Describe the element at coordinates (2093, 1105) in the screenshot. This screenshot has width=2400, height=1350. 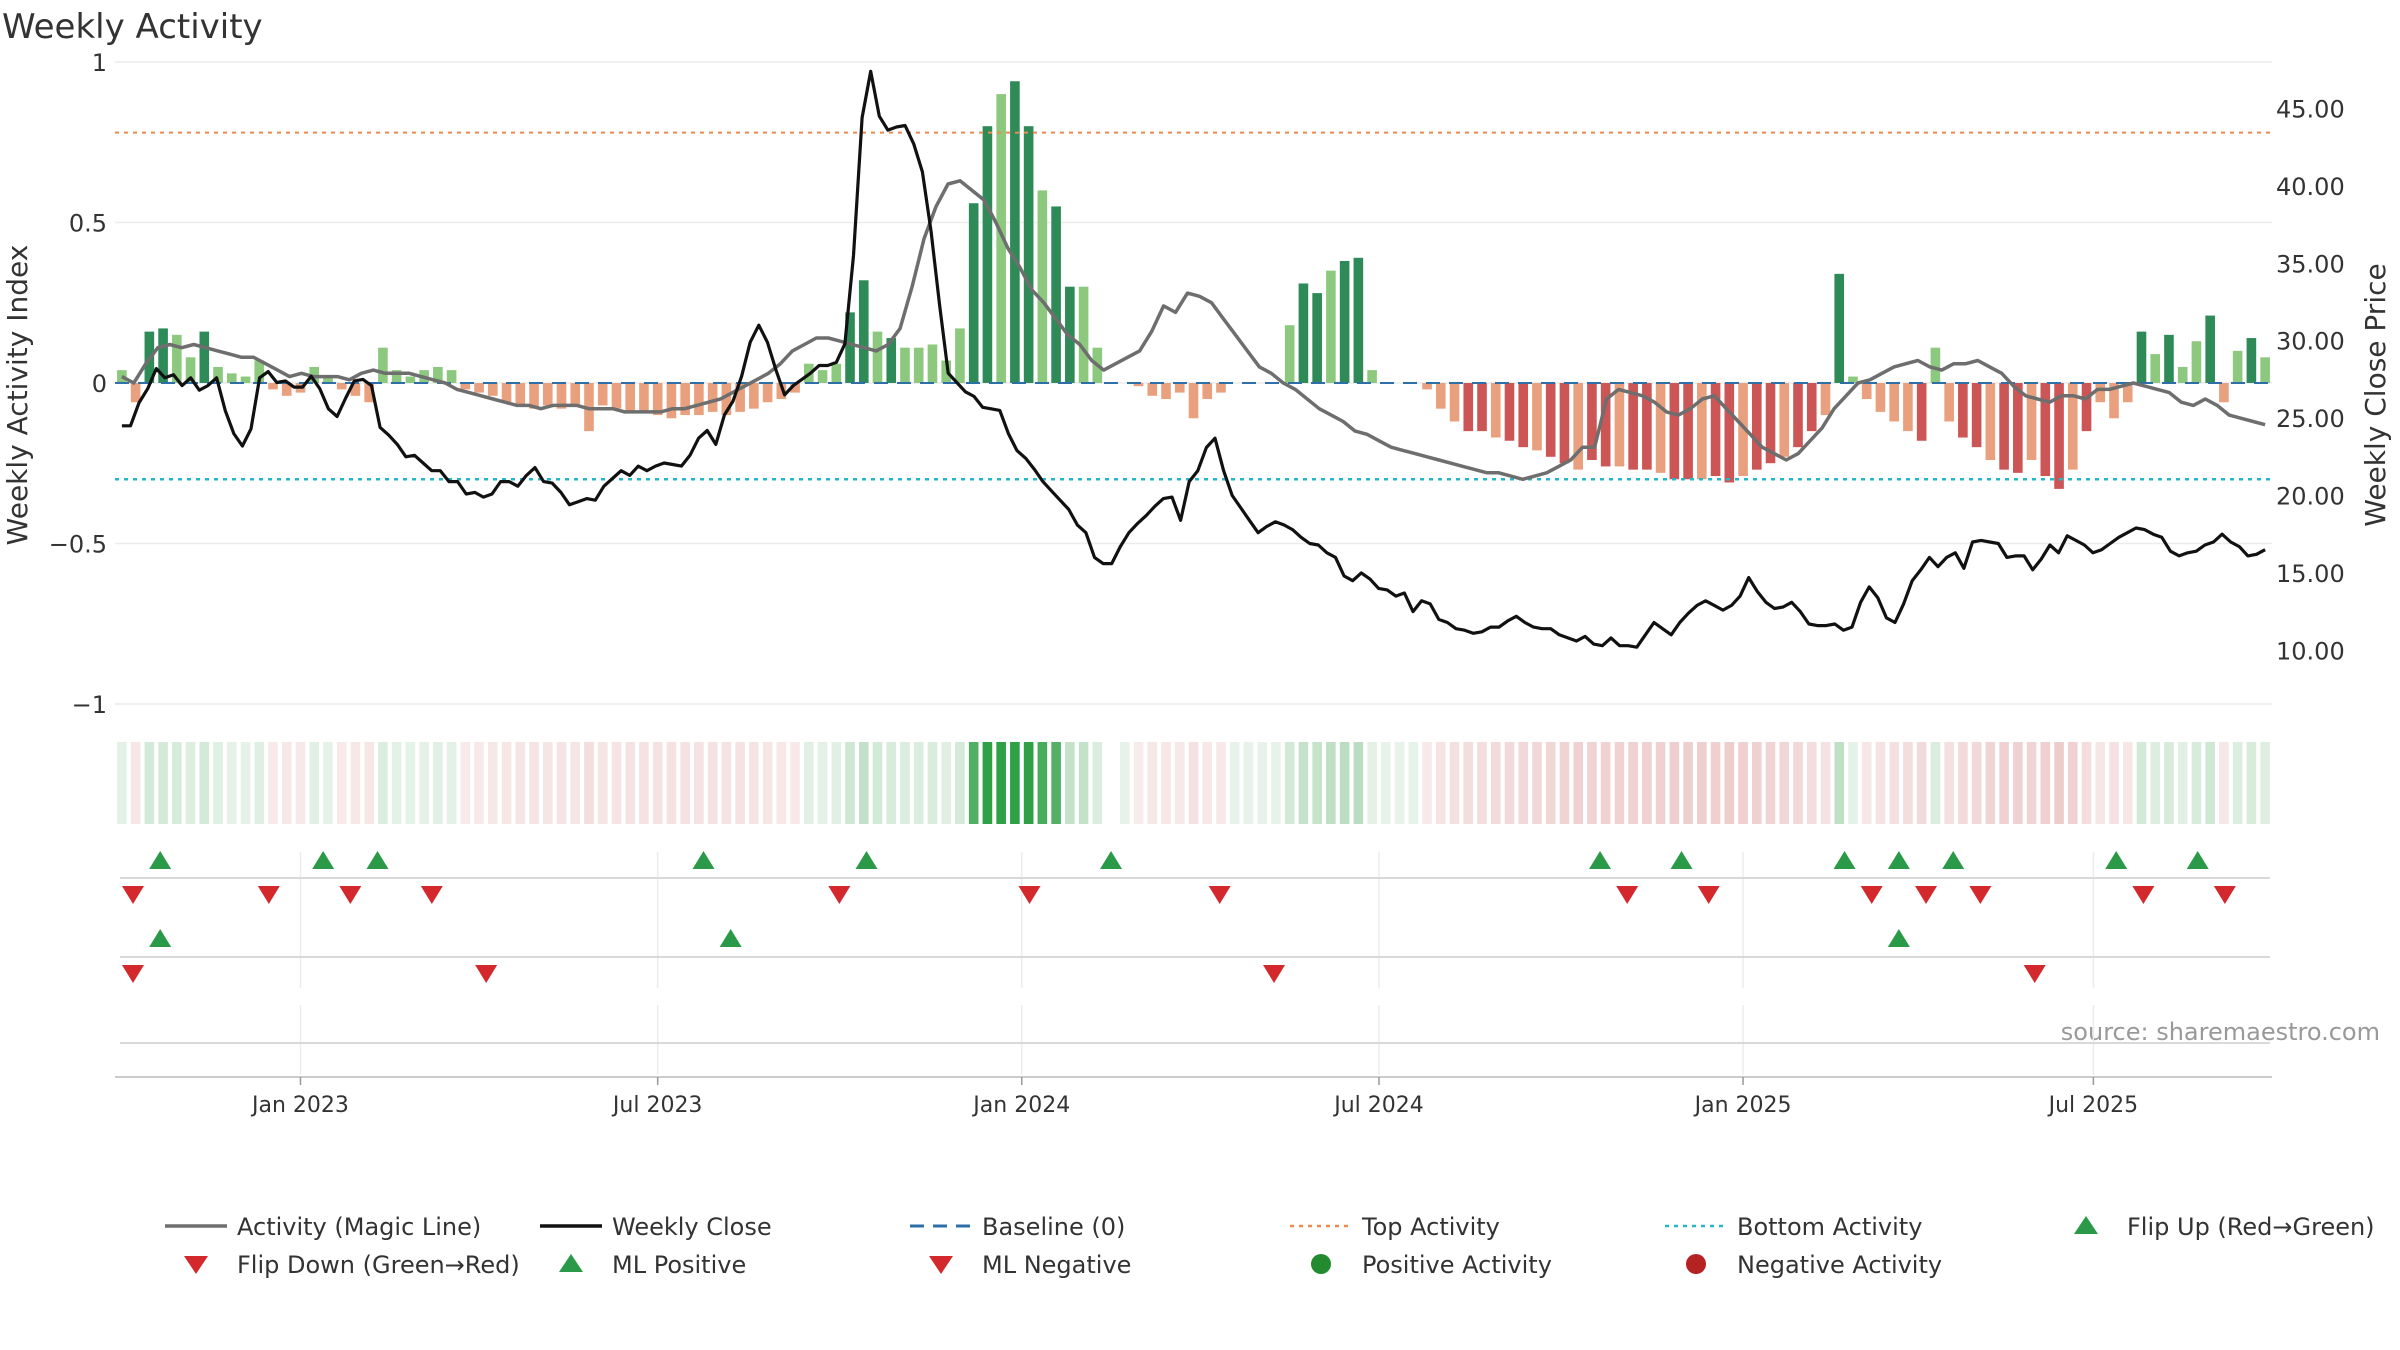
I see `x-tick-label: Jul 2025` at that location.